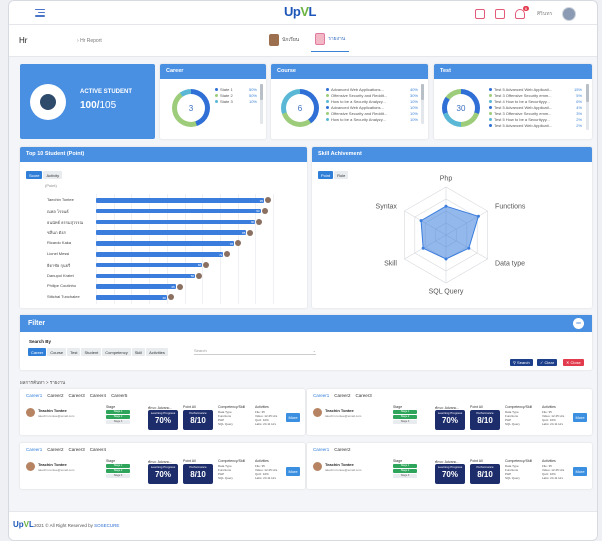  I want to click on top-icons: 6 ศิรินทร, so click(526, 13).